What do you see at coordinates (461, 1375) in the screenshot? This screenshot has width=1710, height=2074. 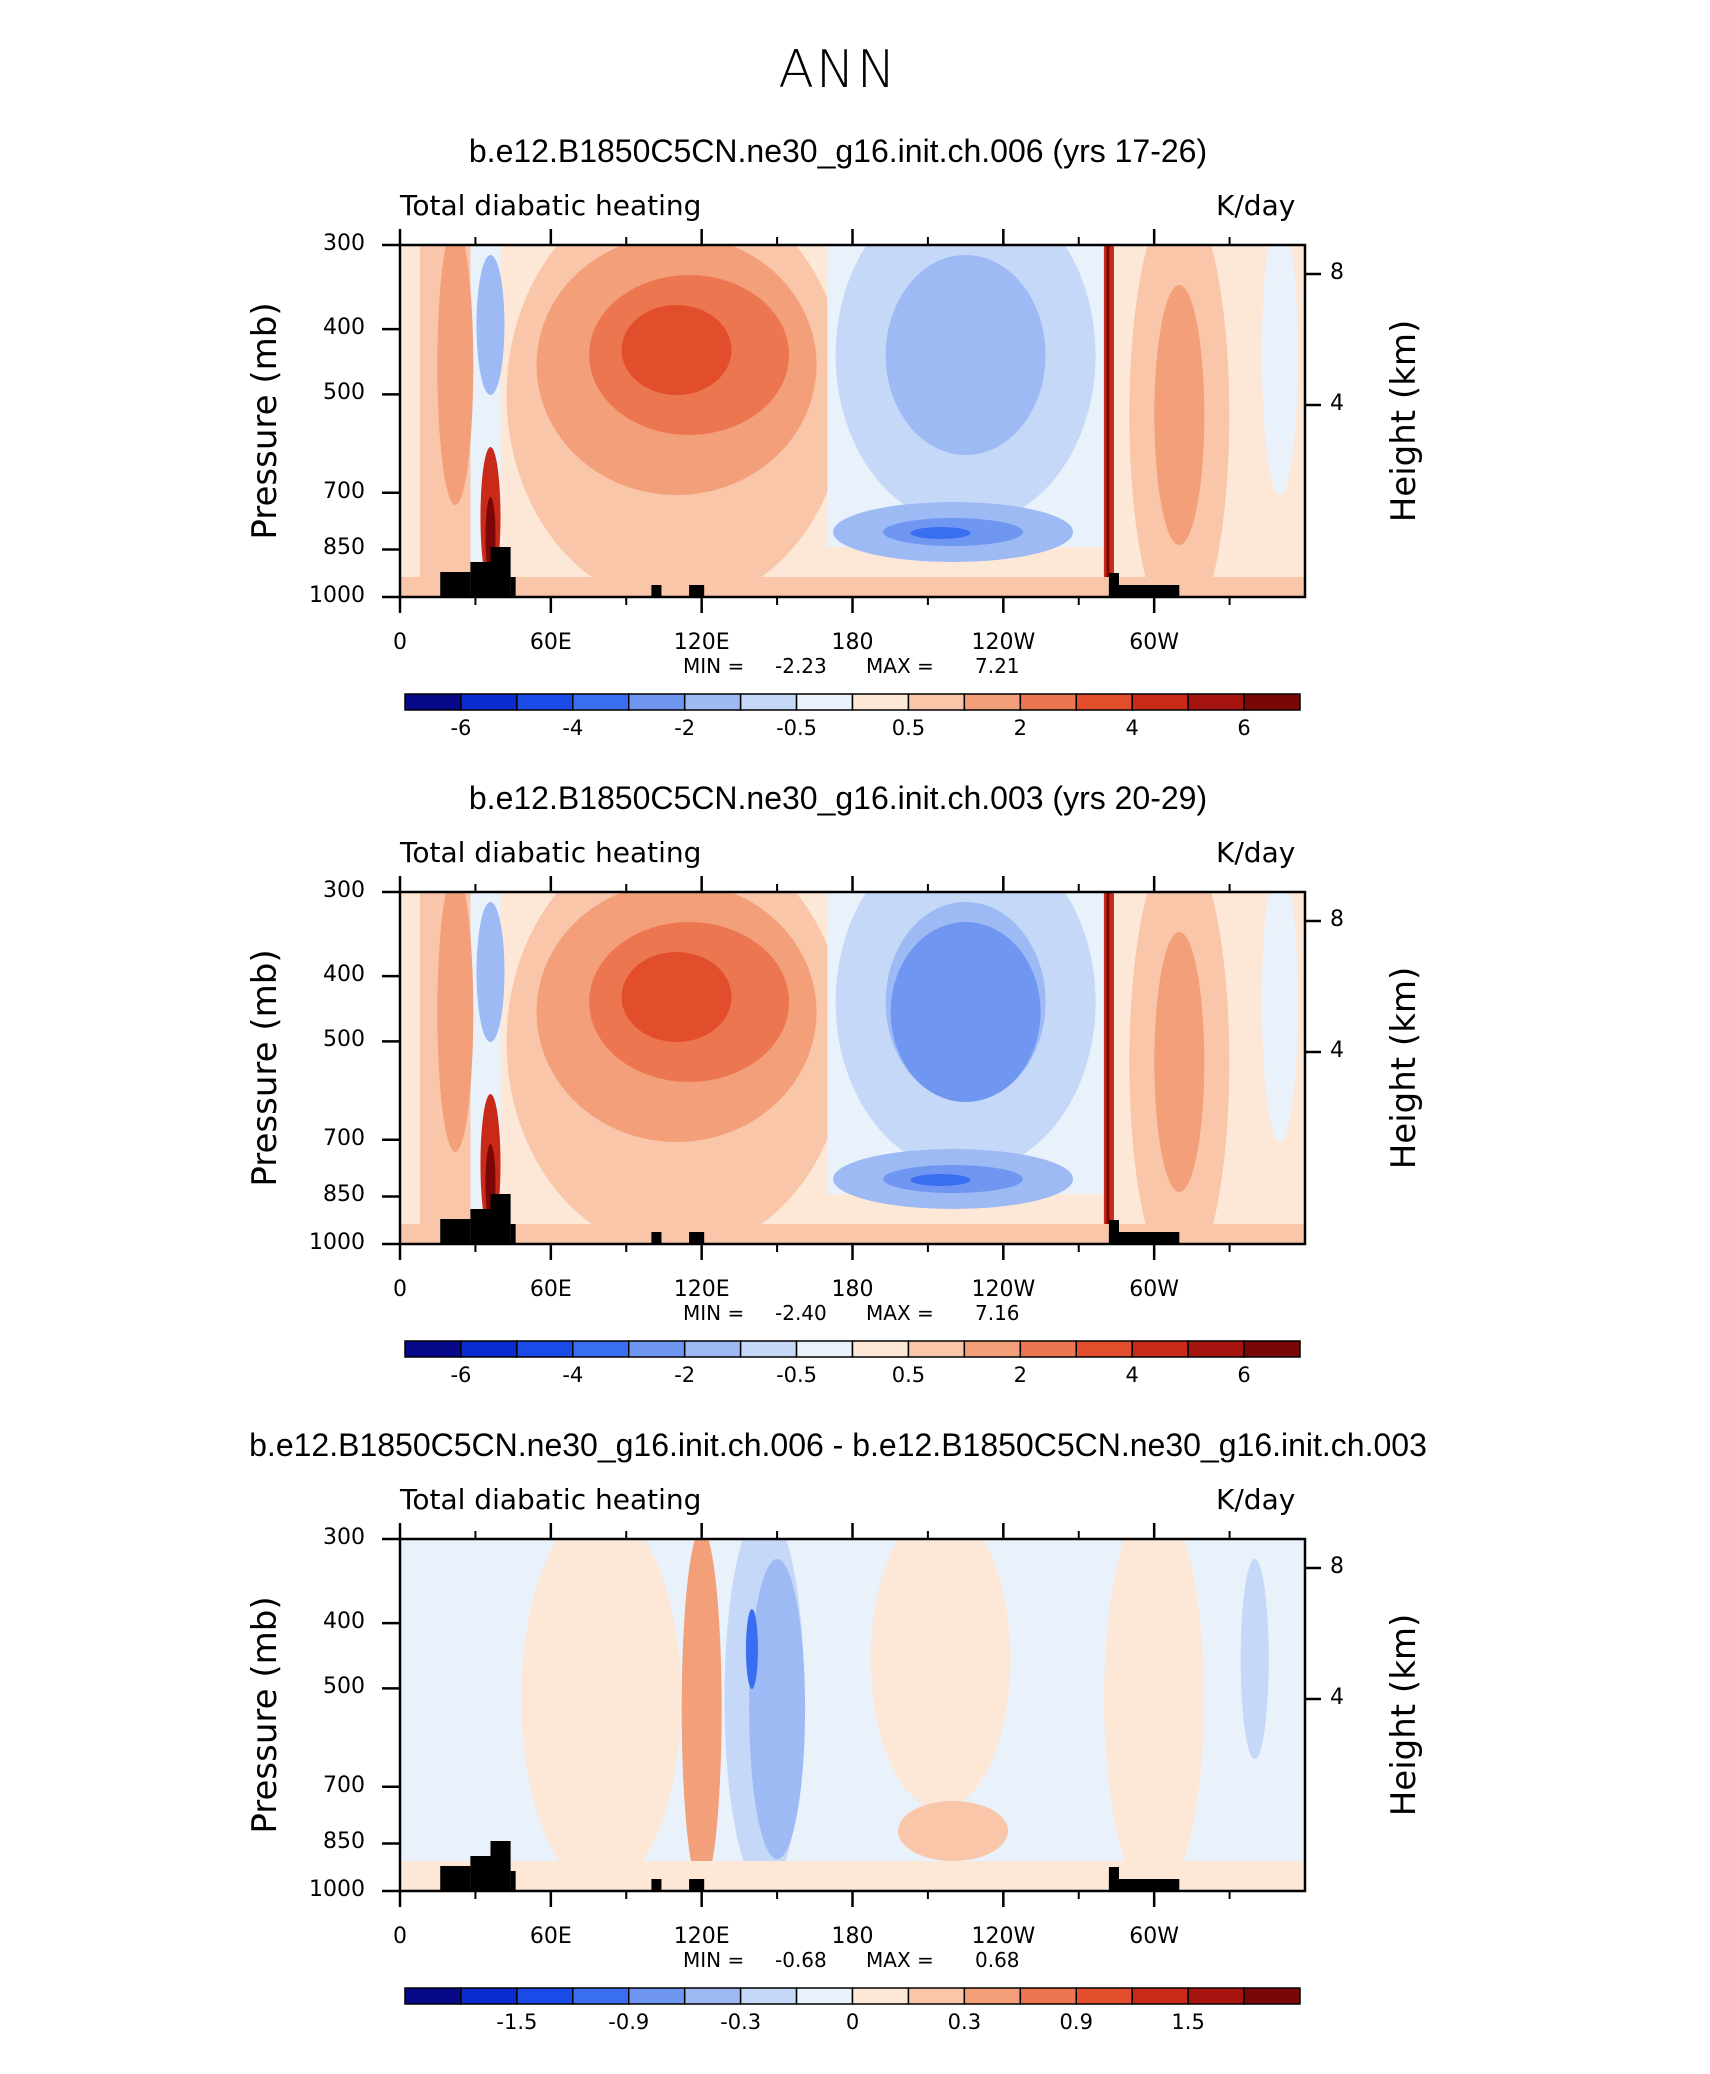 I see `colorbar-label: -6` at bounding box center [461, 1375].